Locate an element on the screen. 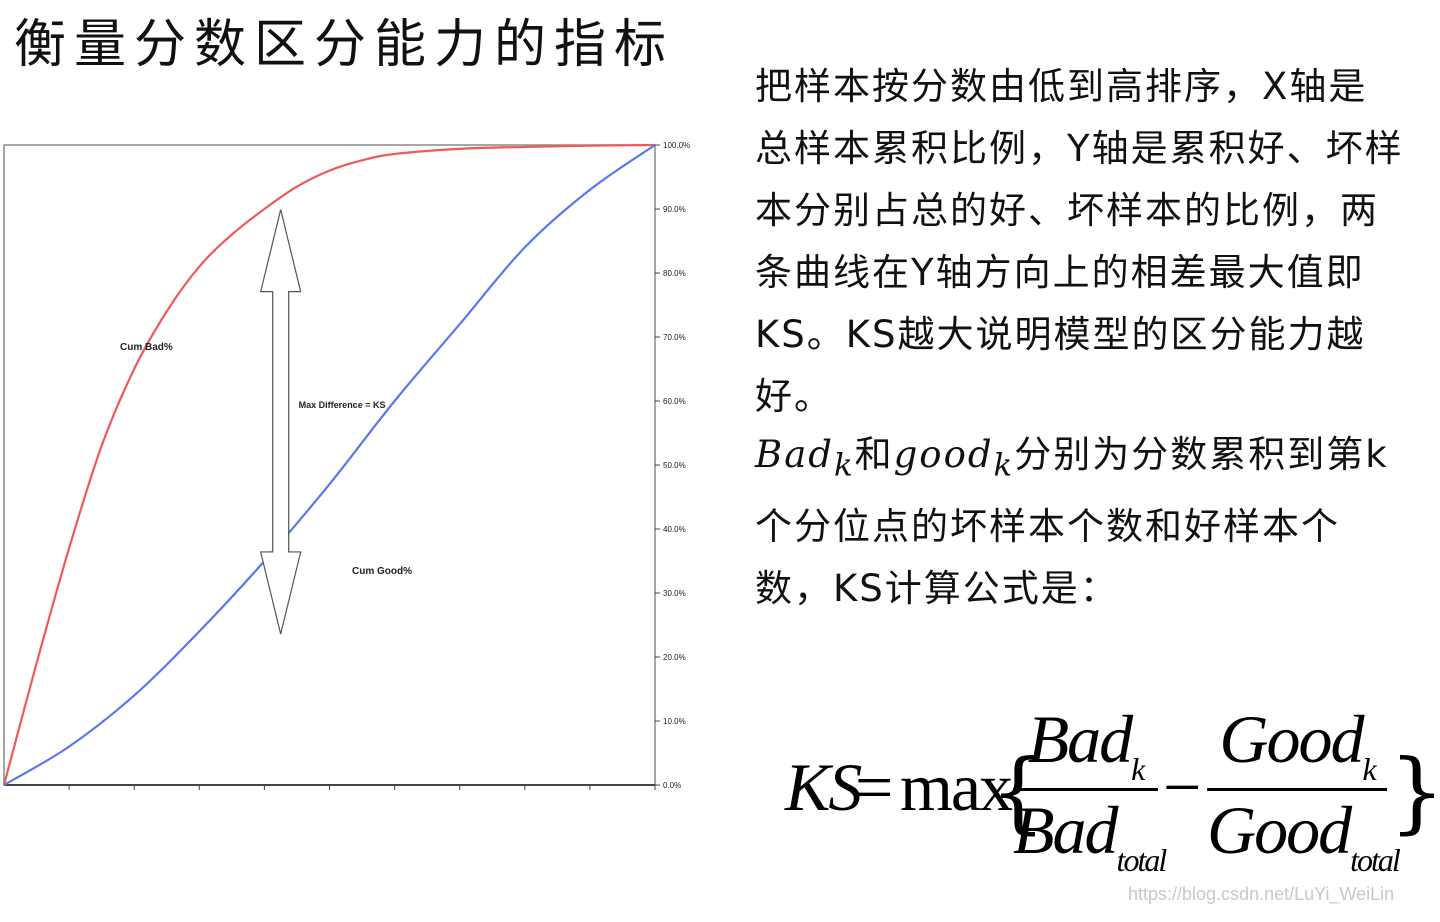 The width and height of the screenshot is (1440, 922). formula-lhs: KS is located at coordinates (823, 787).